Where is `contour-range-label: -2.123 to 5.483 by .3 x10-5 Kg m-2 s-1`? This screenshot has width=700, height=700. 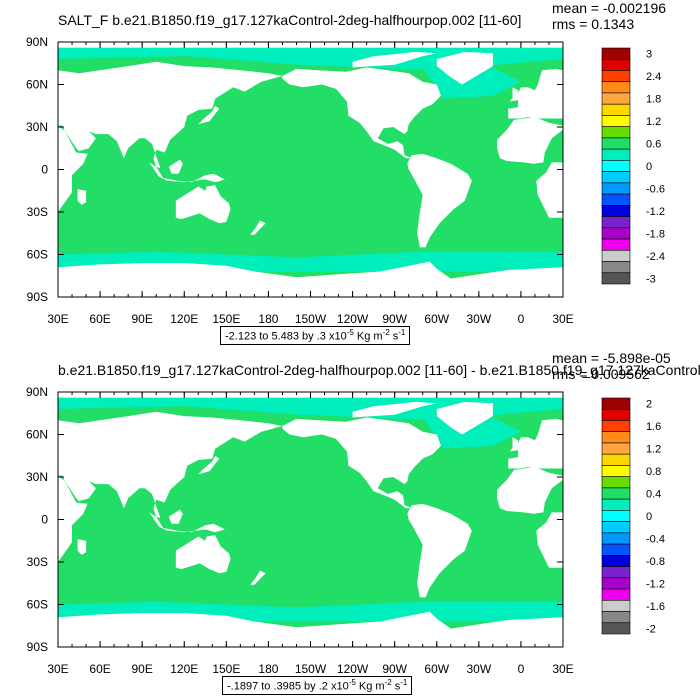
contour-range-label: -2.123 to 5.483 by .3 x10-5 Kg m-2 s-1 is located at coordinates (315, 335).